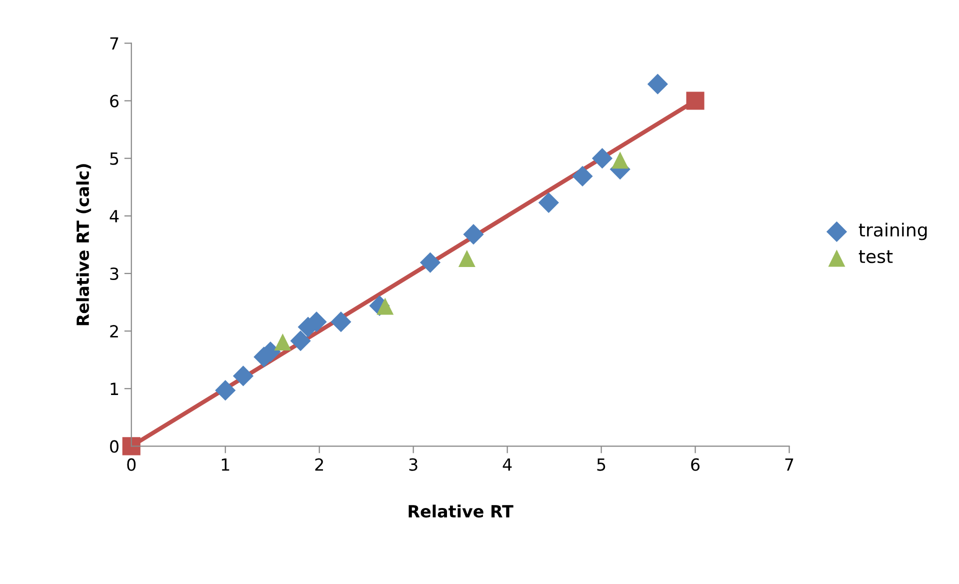  What do you see at coordinates (84, 245) in the screenshot?
I see `y-axis-title: Relative RT (calc)` at bounding box center [84, 245].